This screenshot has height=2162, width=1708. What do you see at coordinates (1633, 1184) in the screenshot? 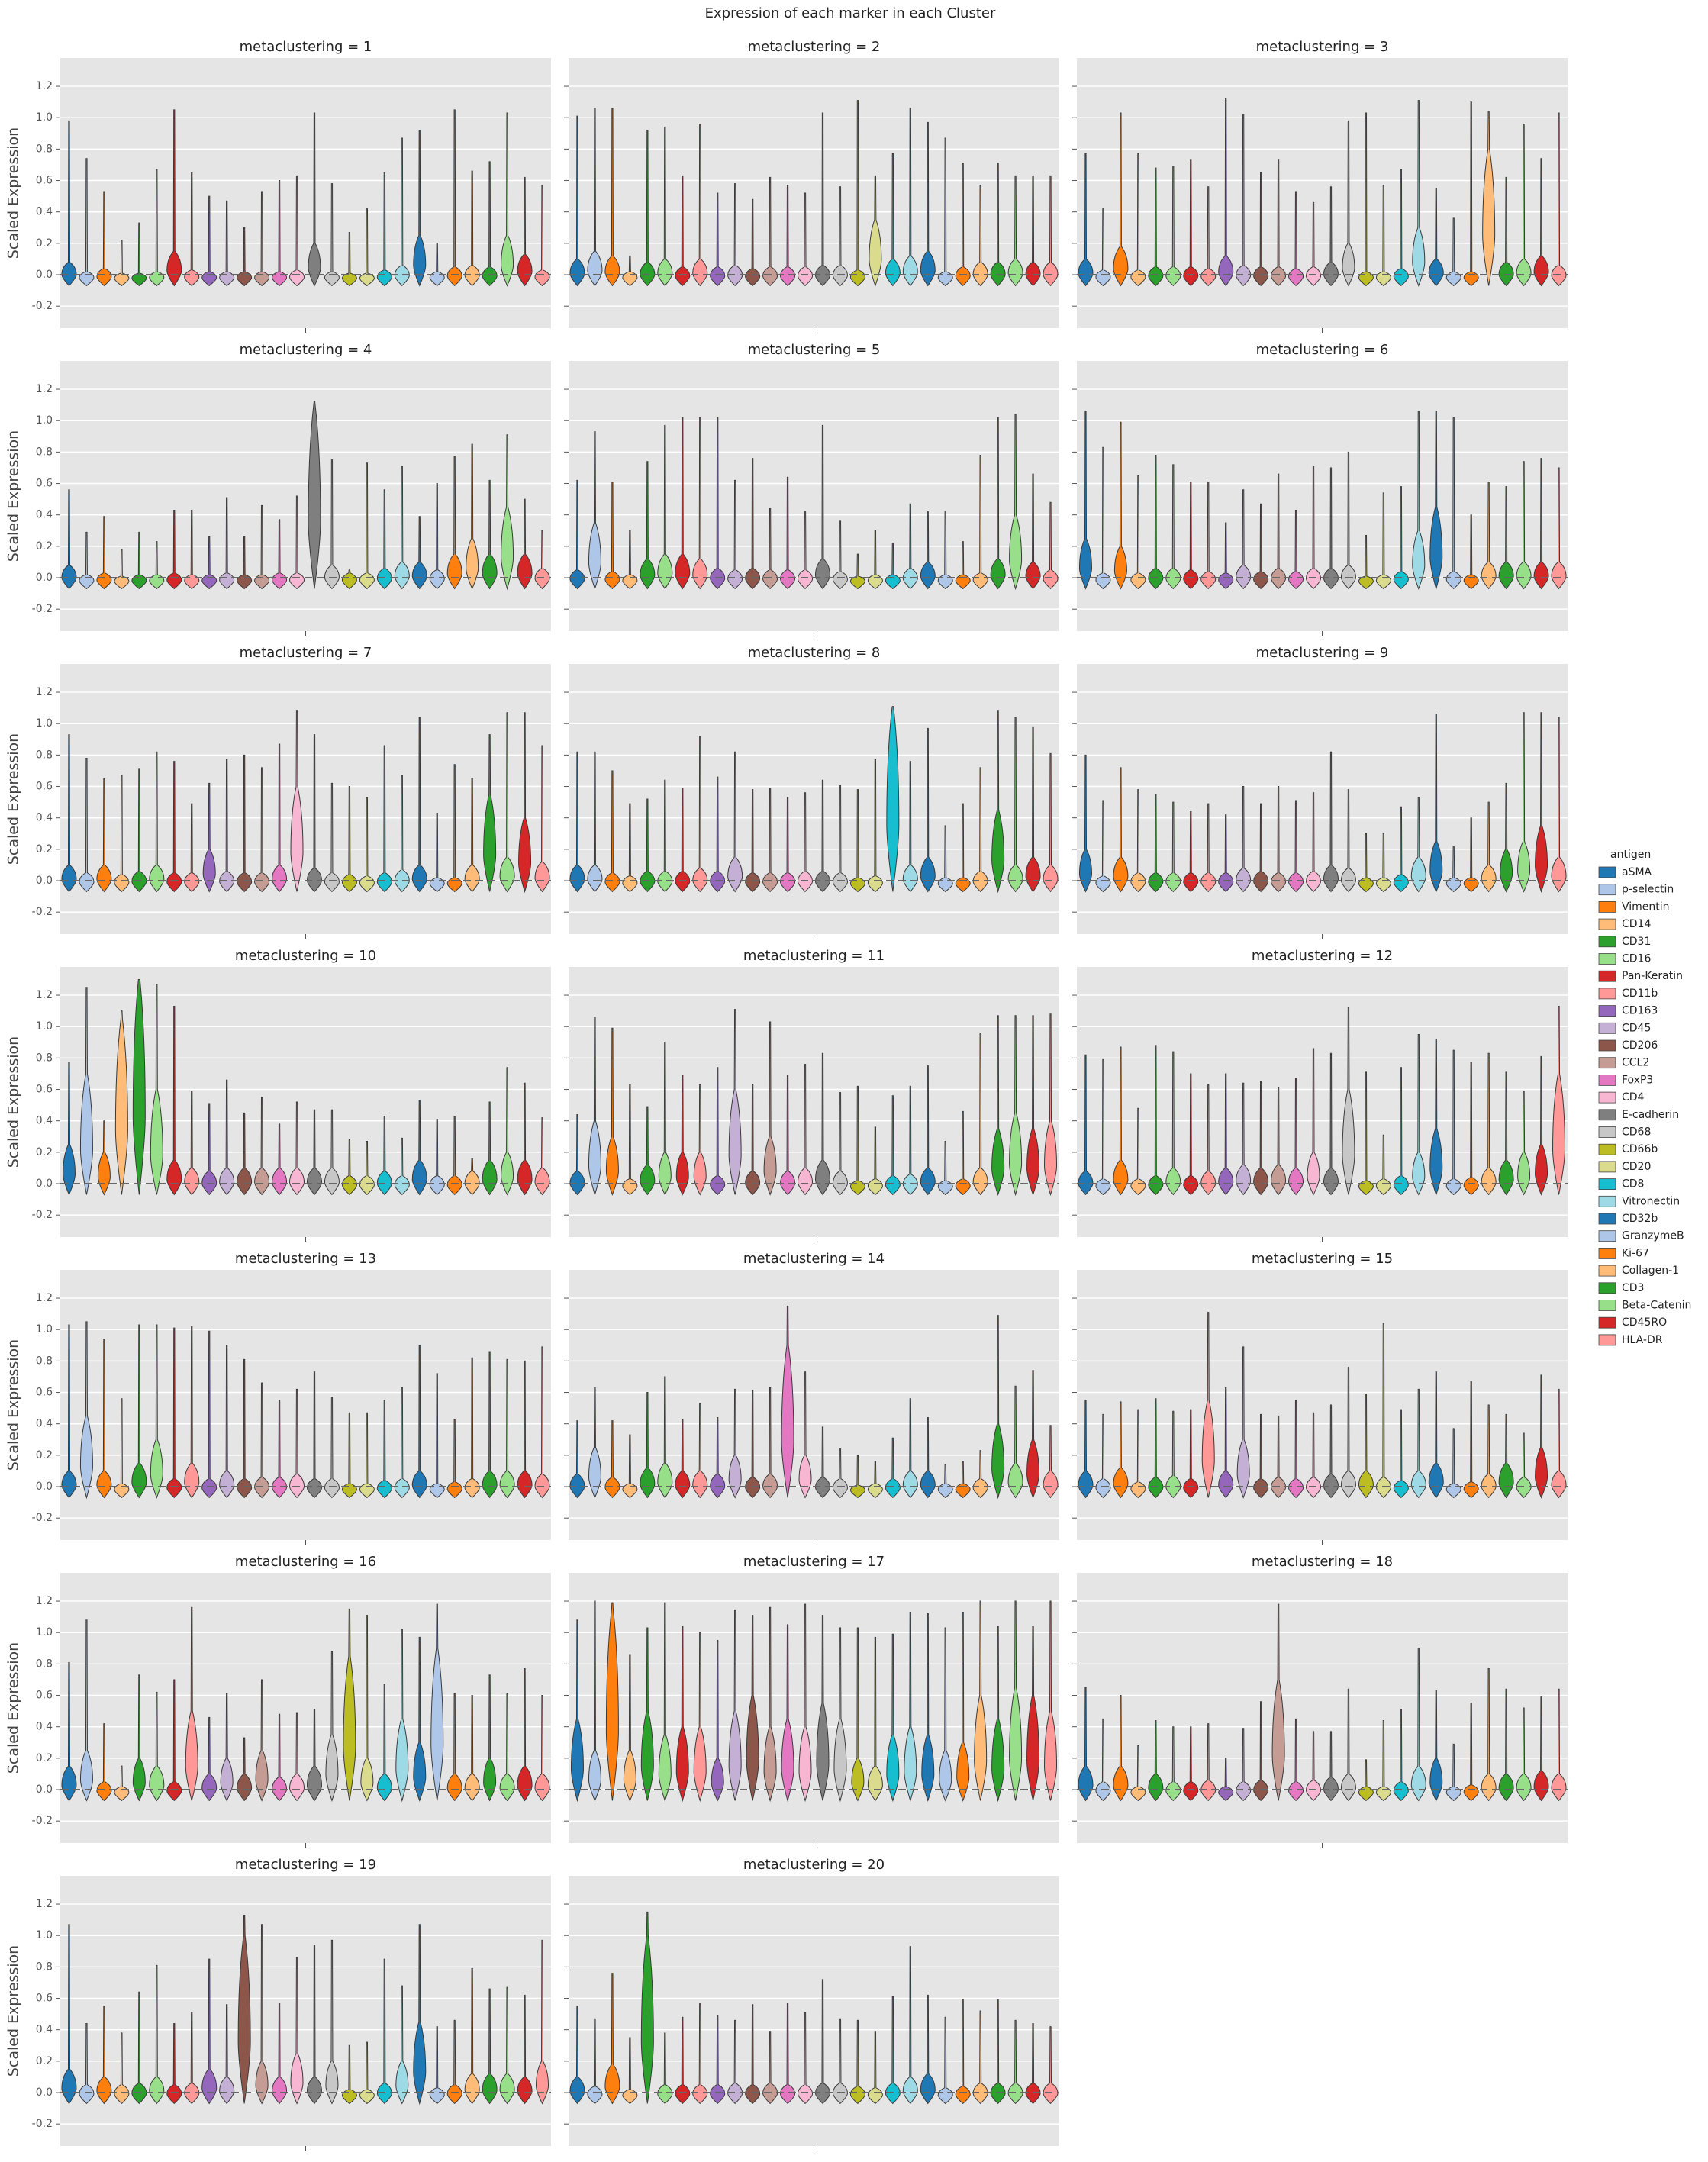
I see `legend-label: CD8` at bounding box center [1633, 1184].